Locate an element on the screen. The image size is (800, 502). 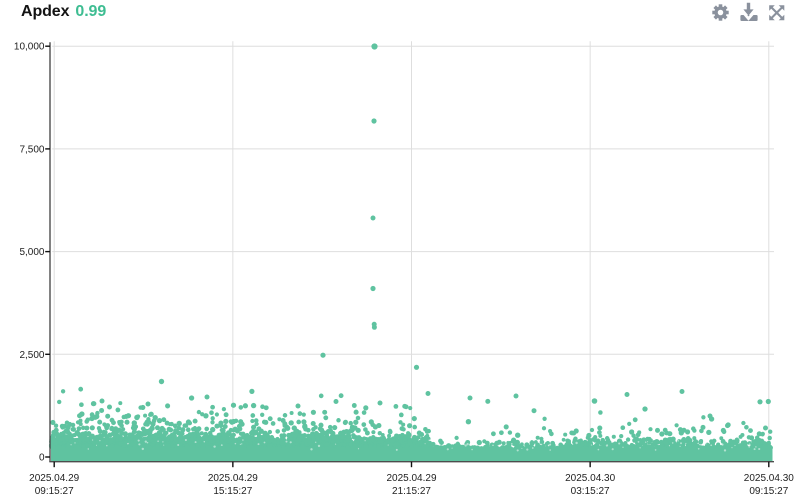
svg-text: 03:15:27 is located at coordinates (590, 491).